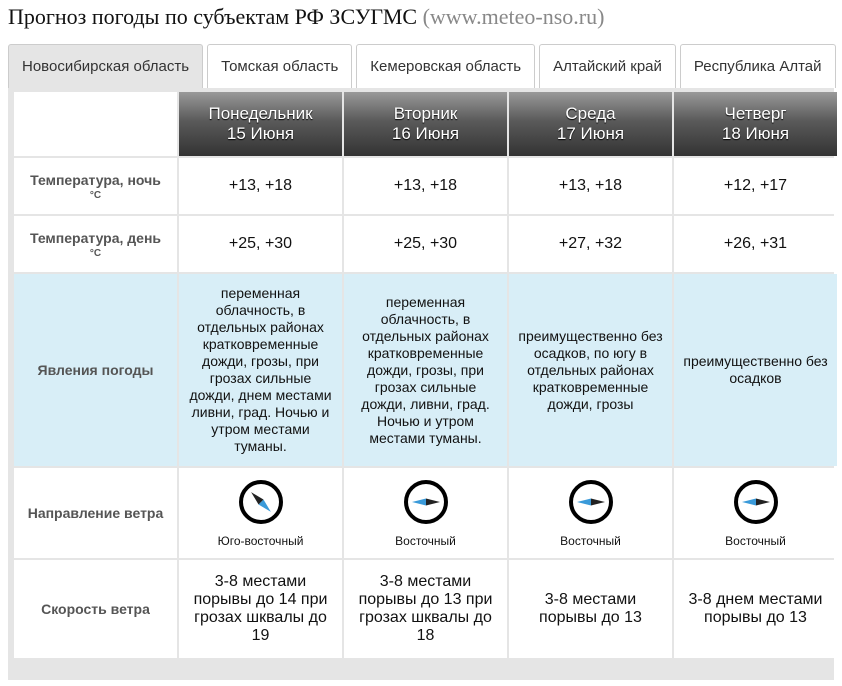 Image resolution: width=842 pixels, height=686 pixels. Describe the element at coordinates (213, 16) in the screenshot. I see `title: Прогноз погоды по субъектам РФ ЗСУГМС` at that location.